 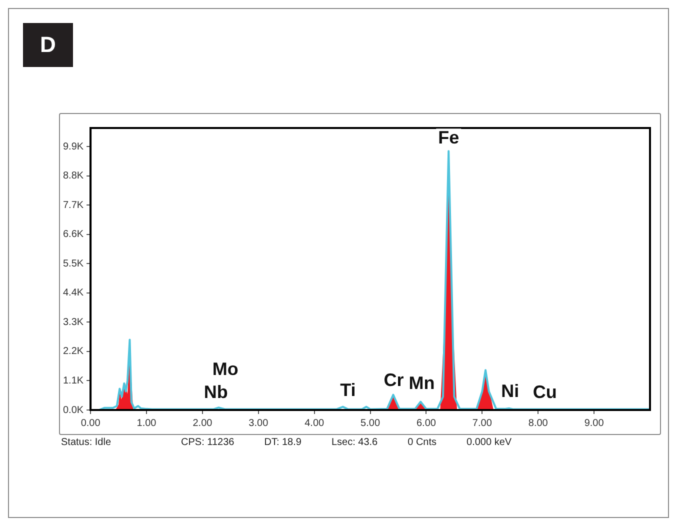 I want to click on x-tick-label: 6.00, so click(x=426, y=423).